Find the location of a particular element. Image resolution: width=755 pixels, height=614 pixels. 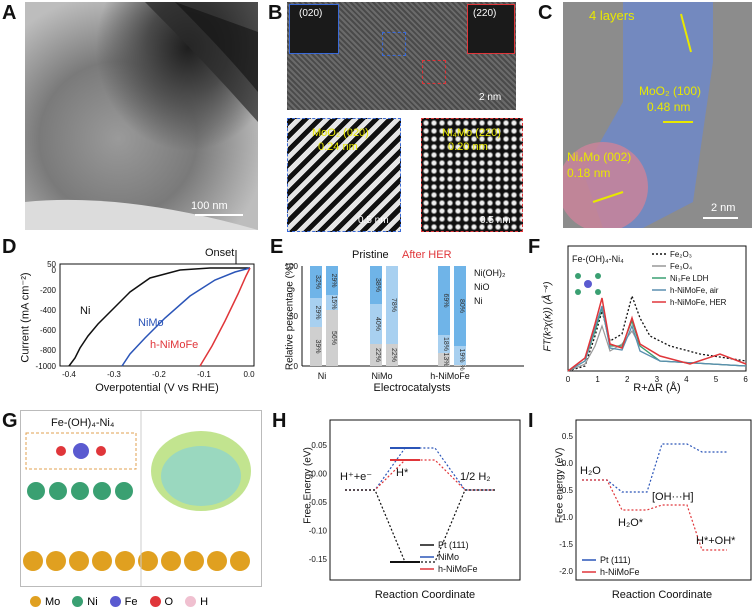

h-state2: H* is located at coordinates (402, 473).